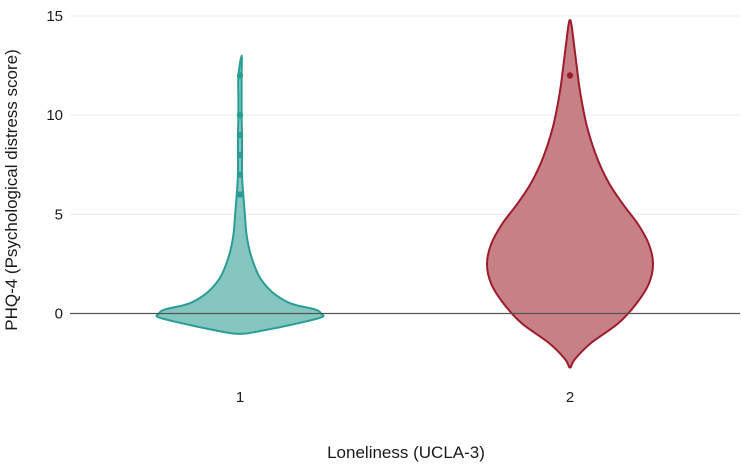  What do you see at coordinates (54, 16) in the screenshot?
I see `y-tick-label: 15` at bounding box center [54, 16].